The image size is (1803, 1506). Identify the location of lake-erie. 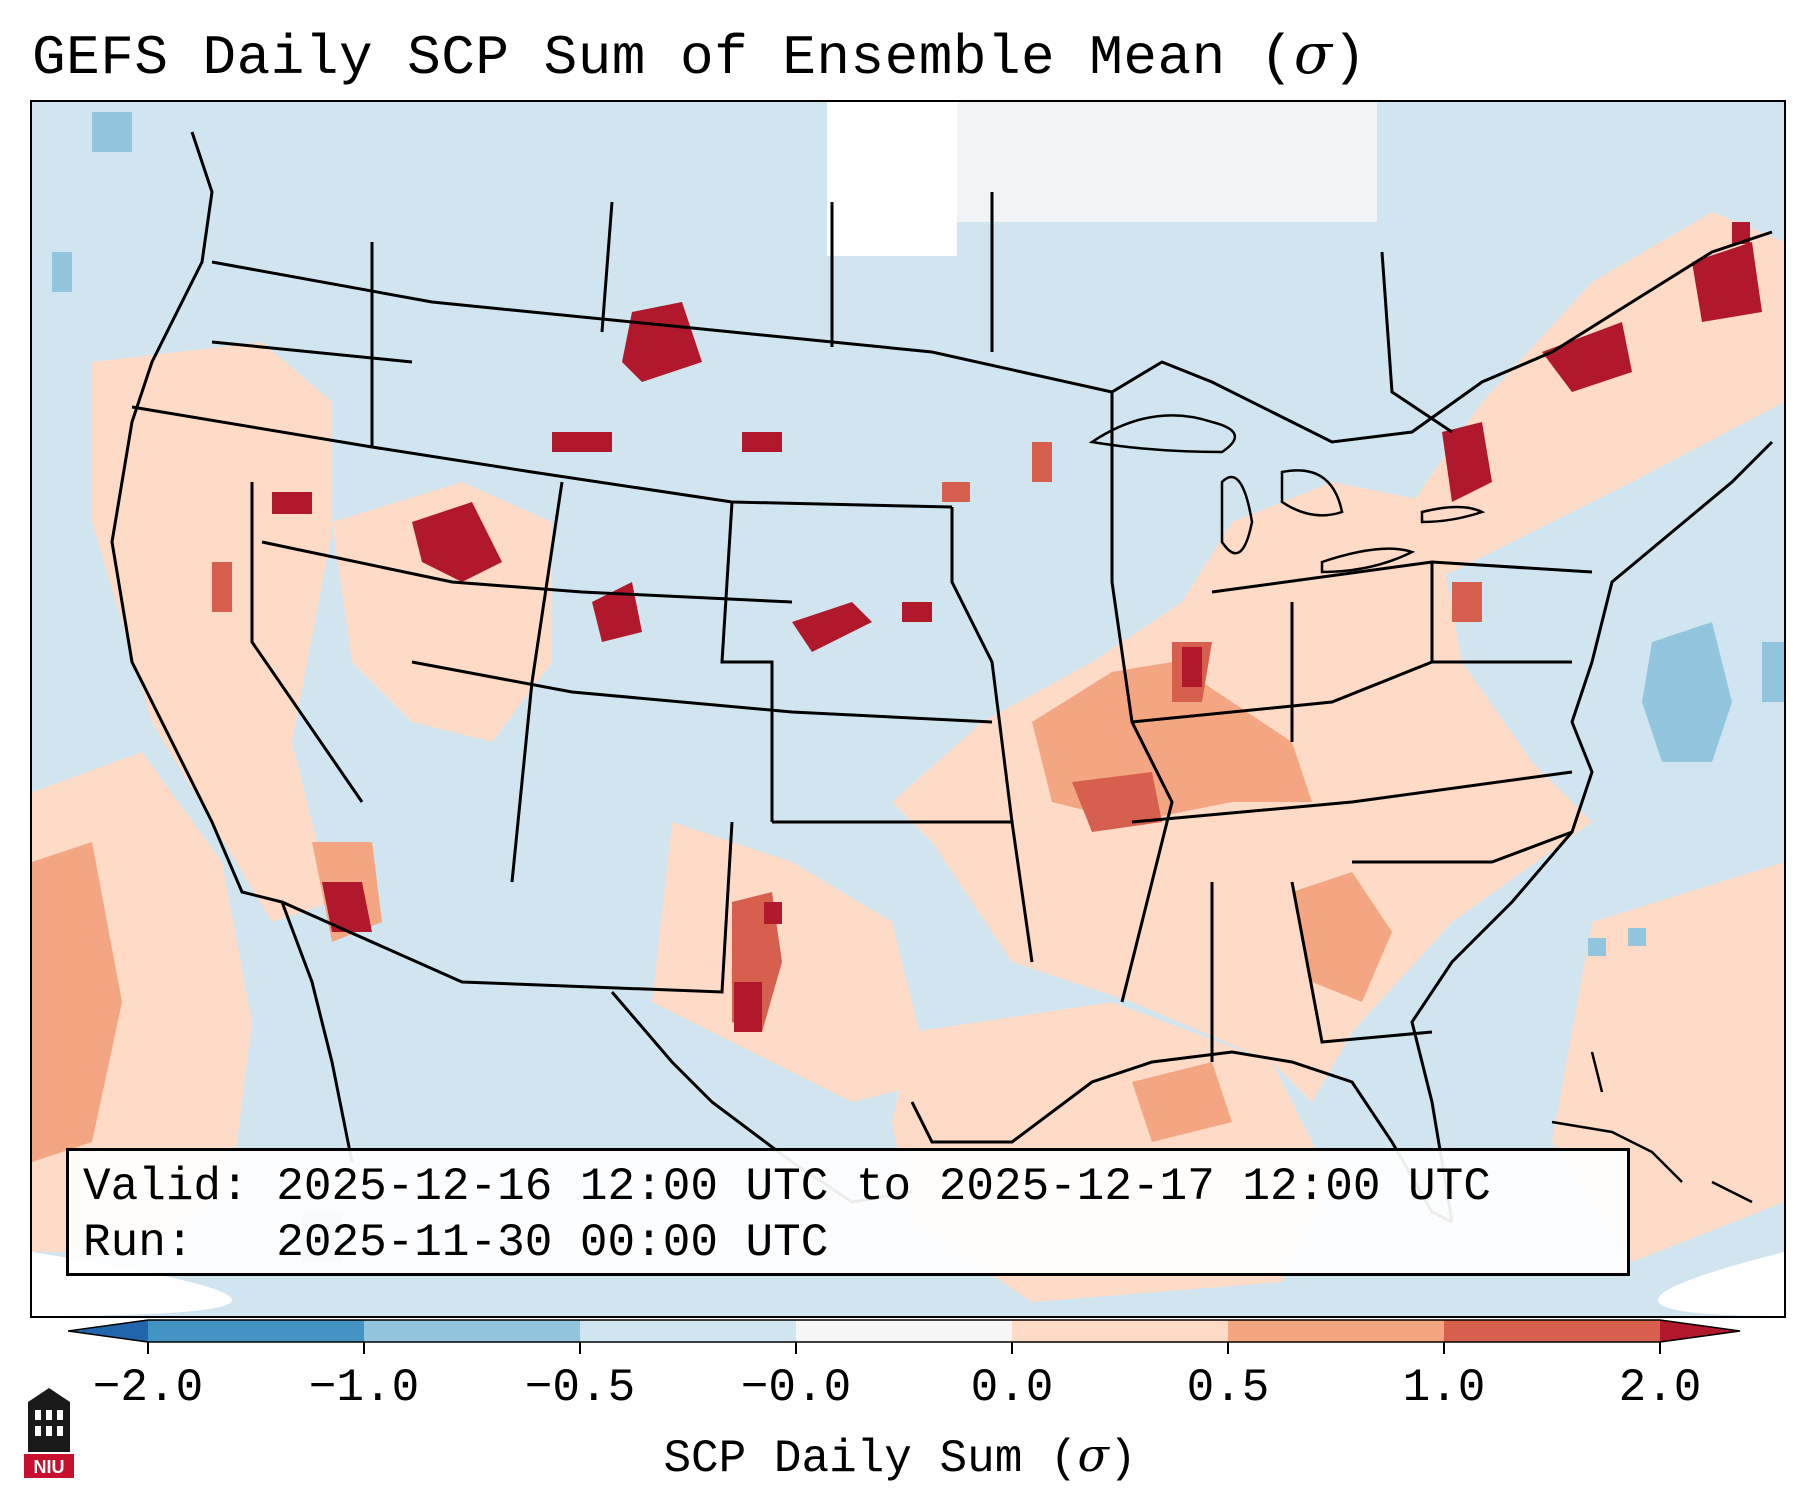
(1368, 560).